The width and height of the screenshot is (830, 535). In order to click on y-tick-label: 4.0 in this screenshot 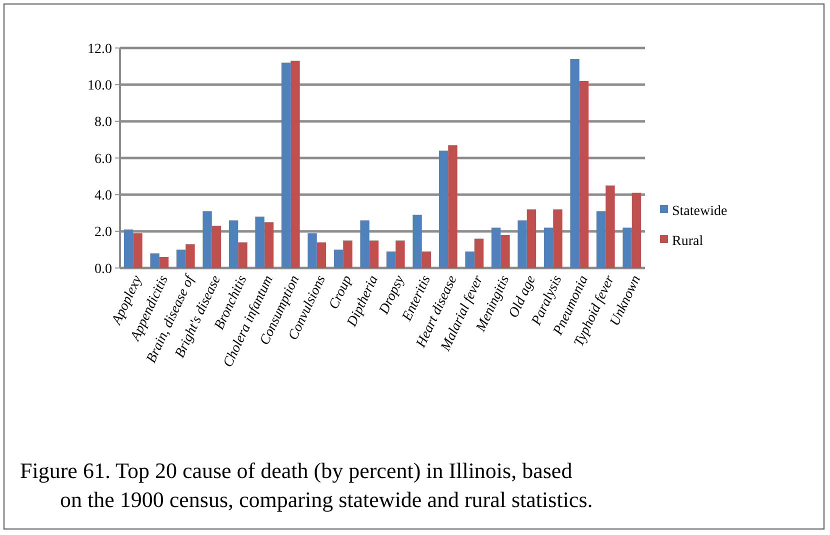, I will do `click(103, 196)`.